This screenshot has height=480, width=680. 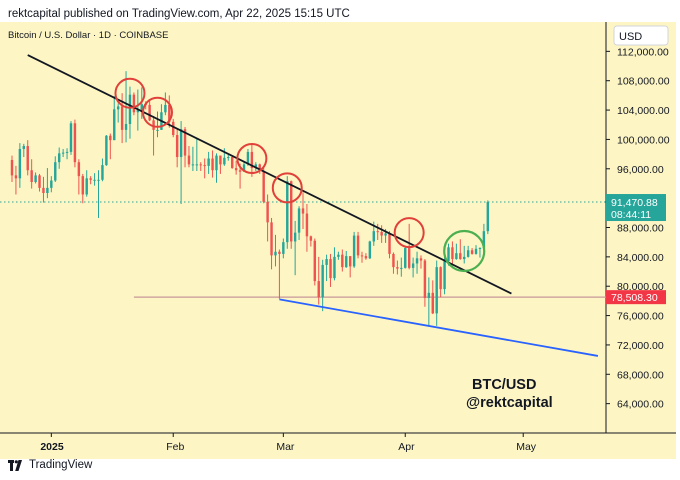 I want to click on price-tick-label: 104,000.00, so click(x=643, y=111).